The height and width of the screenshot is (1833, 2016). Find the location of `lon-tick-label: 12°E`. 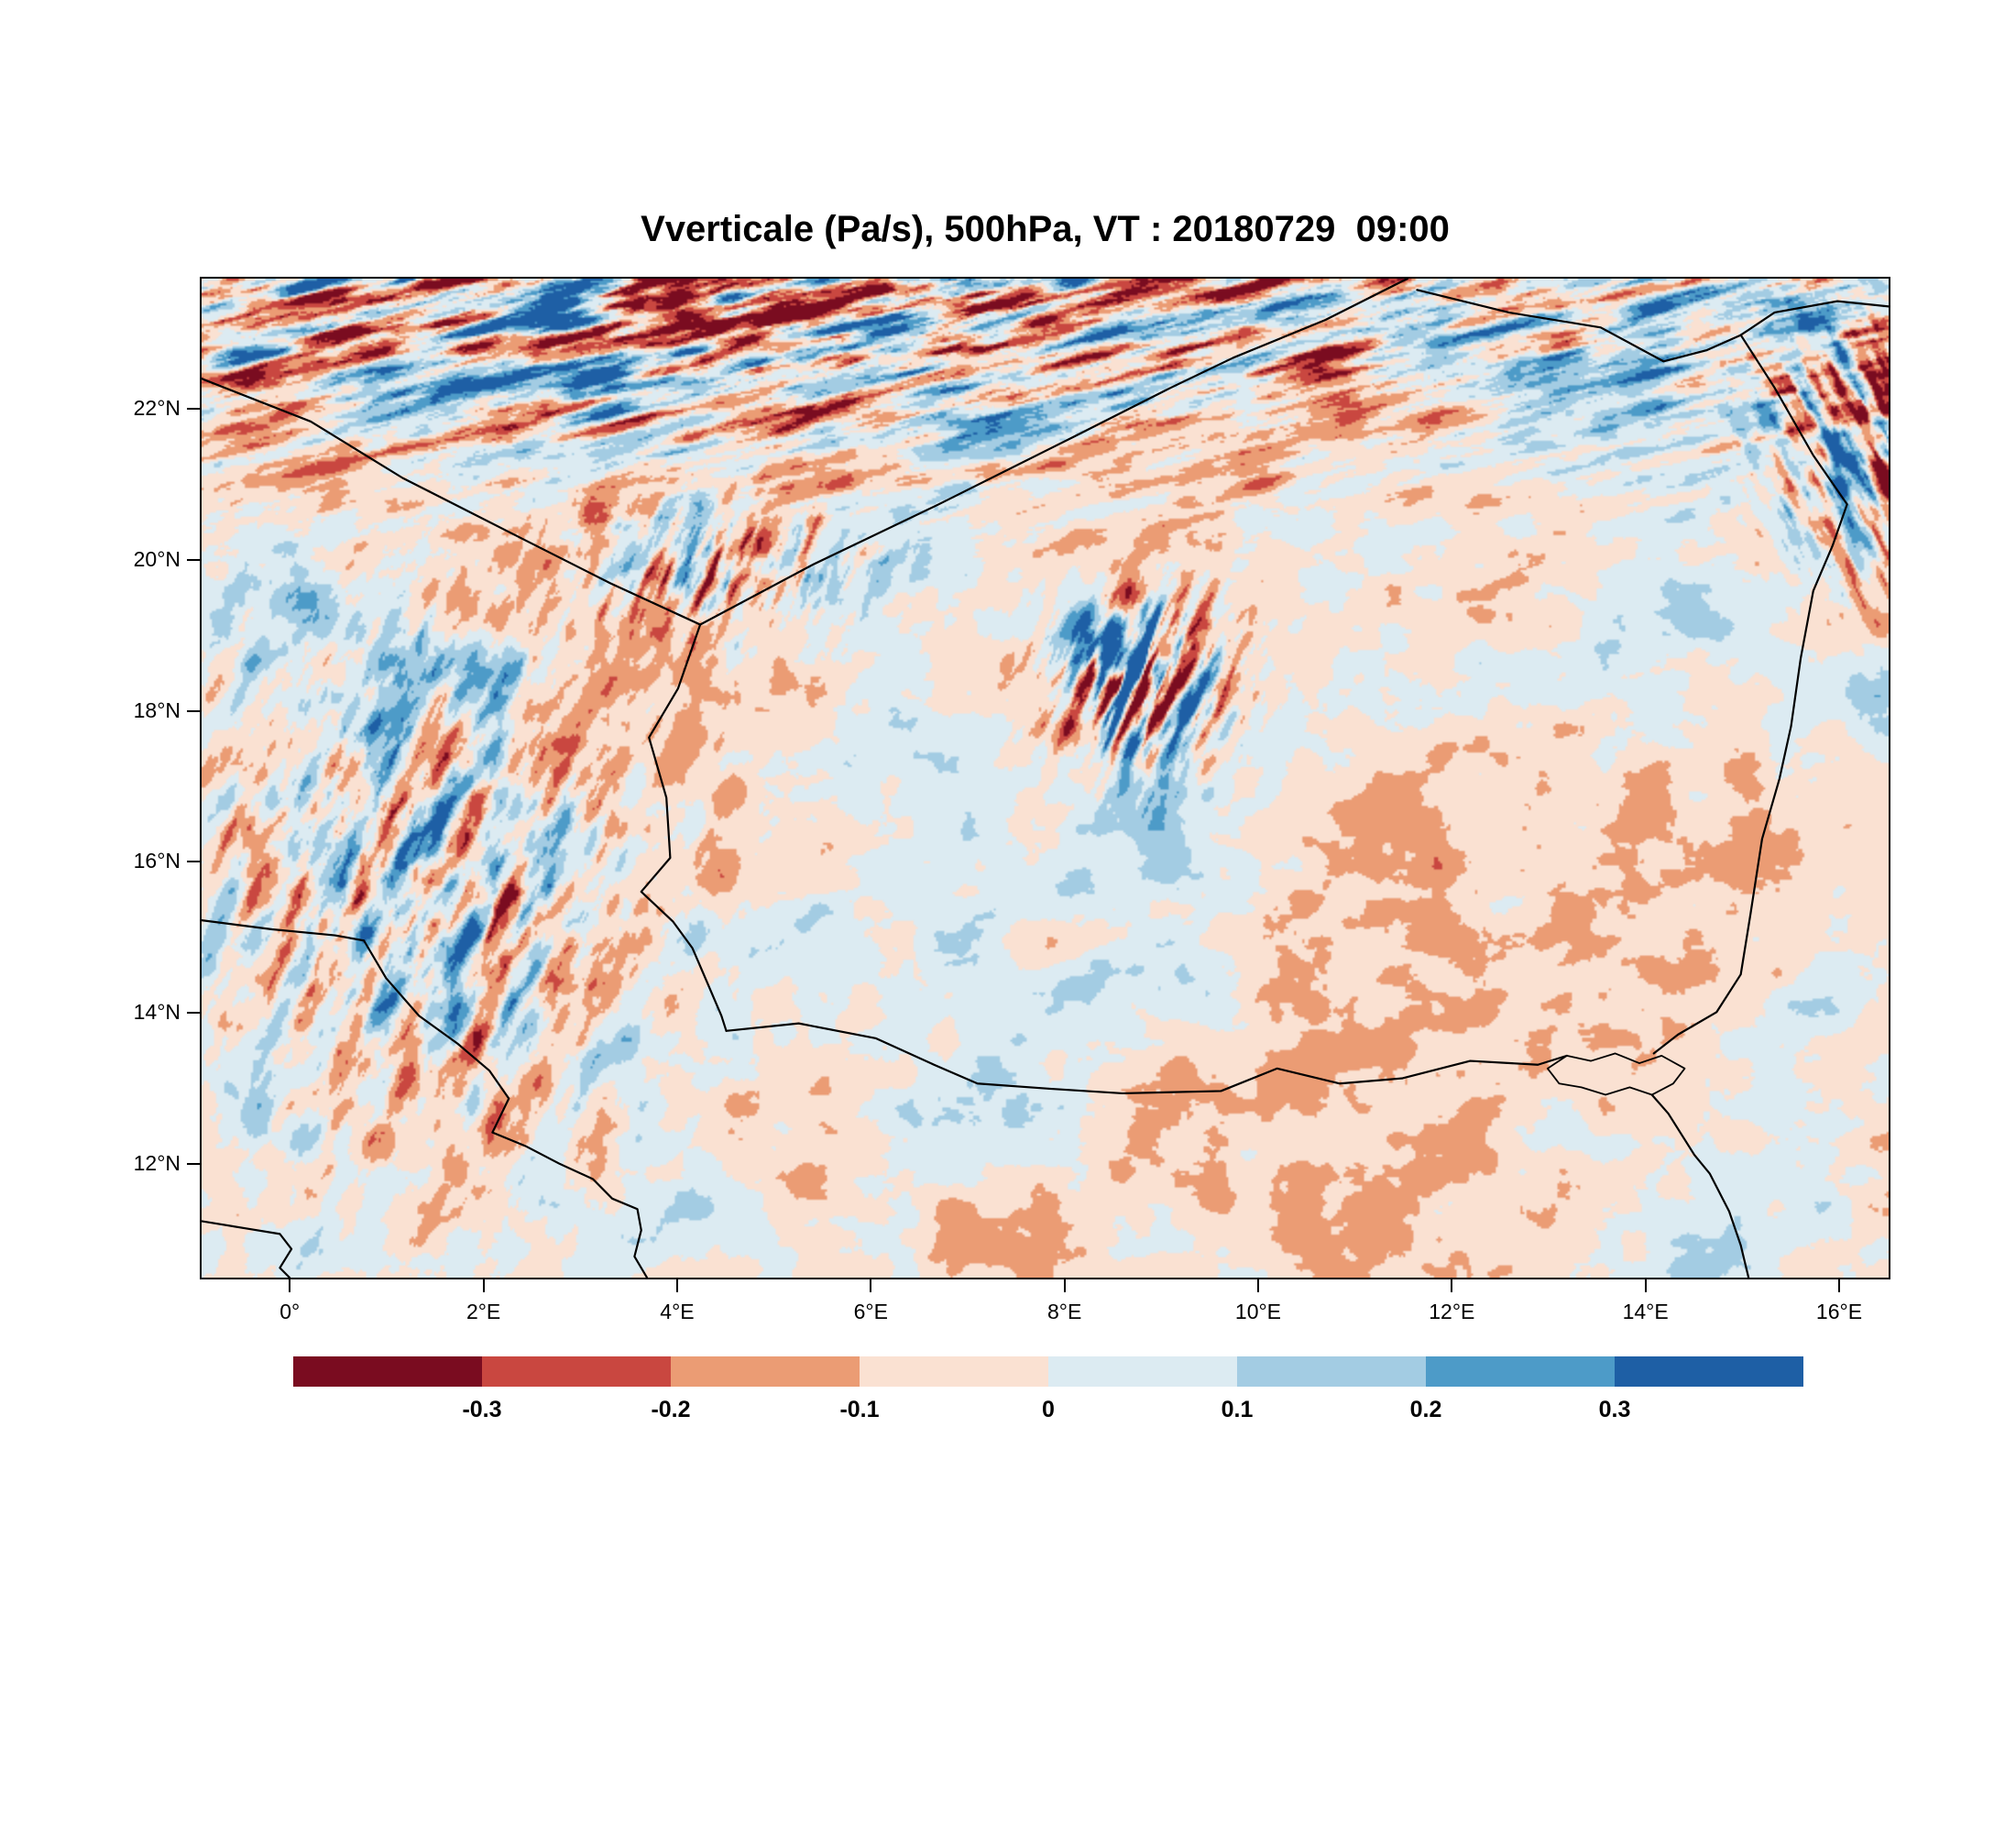

lon-tick-label: 12°E is located at coordinates (1452, 1311).